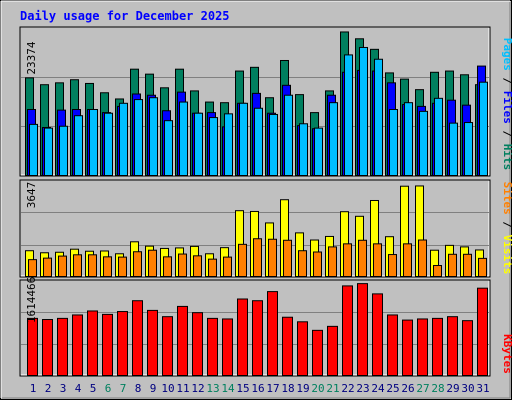 This screenshot has height=400, width=512. I want to click on legend-sep-2: /, so click(506, 134).